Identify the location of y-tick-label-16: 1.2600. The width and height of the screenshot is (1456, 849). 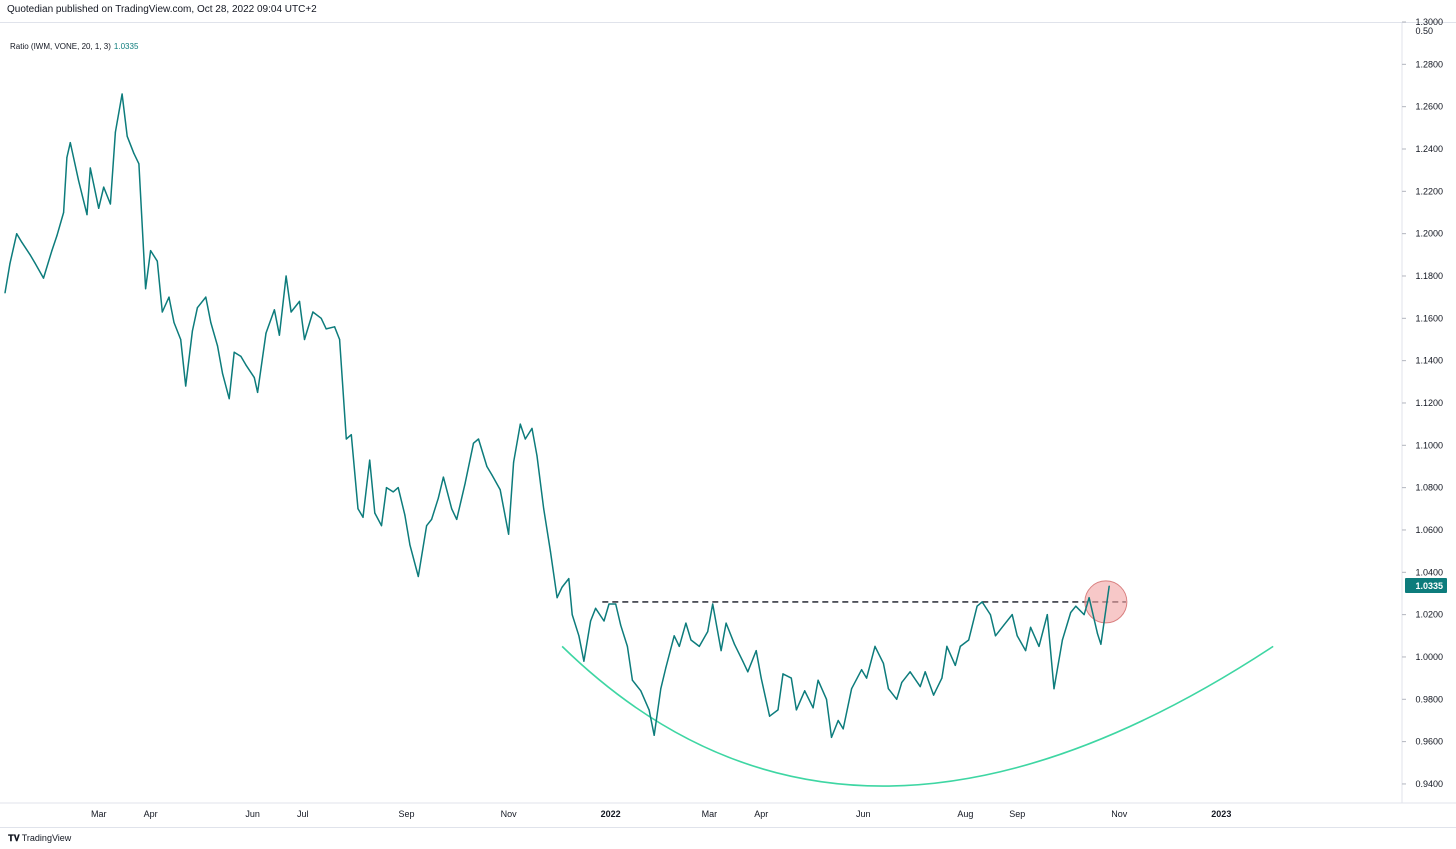
(1429, 107).